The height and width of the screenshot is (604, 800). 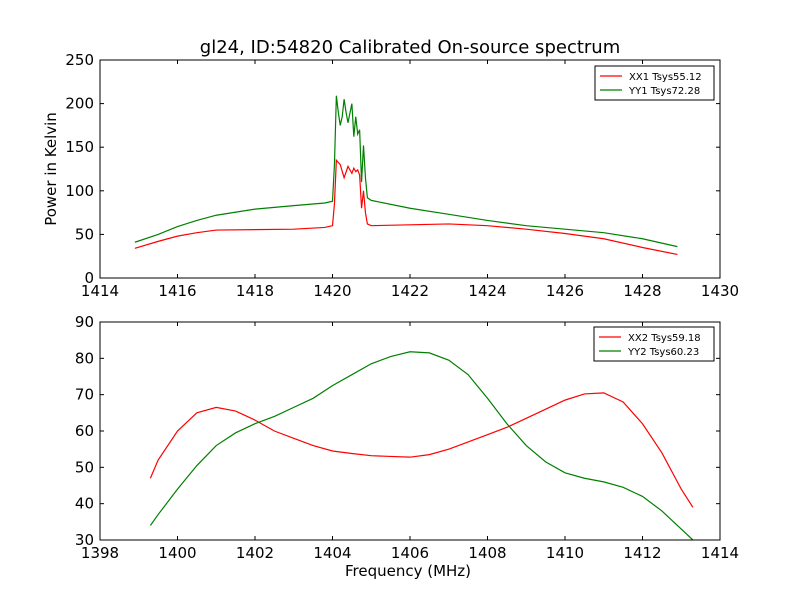 What do you see at coordinates (408, 571) in the screenshot?
I see `x-axis-label: Frequency (MHz)` at bounding box center [408, 571].